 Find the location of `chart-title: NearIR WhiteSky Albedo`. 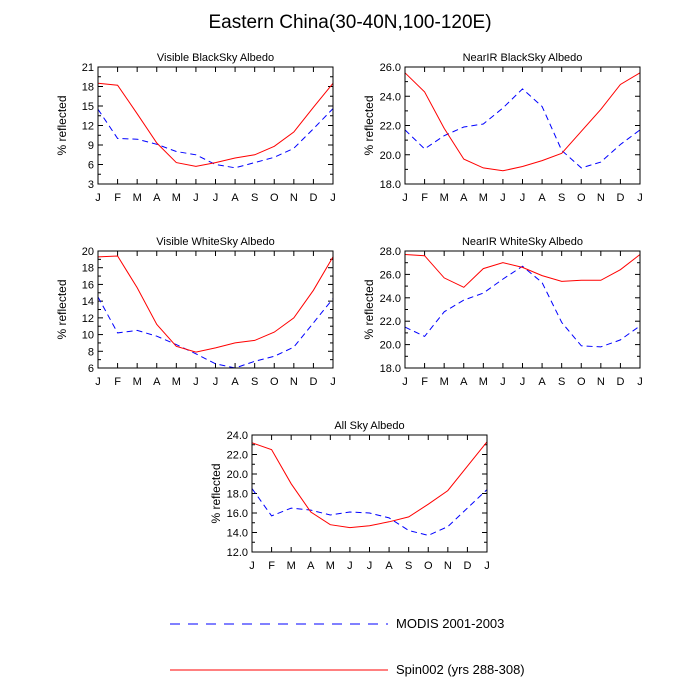

chart-title: NearIR WhiteSky Albedo is located at coordinates (522, 242).